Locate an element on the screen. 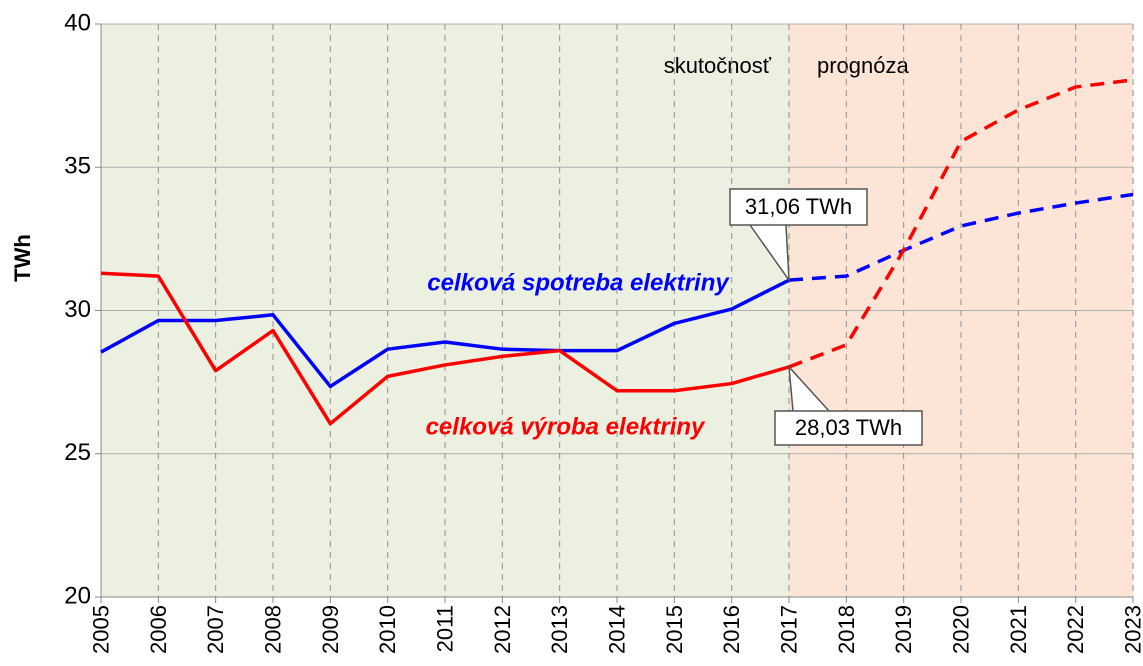 This screenshot has width=1143, height=666. series-label: celková spotreba elektriny is located at coordinates (578, 282).